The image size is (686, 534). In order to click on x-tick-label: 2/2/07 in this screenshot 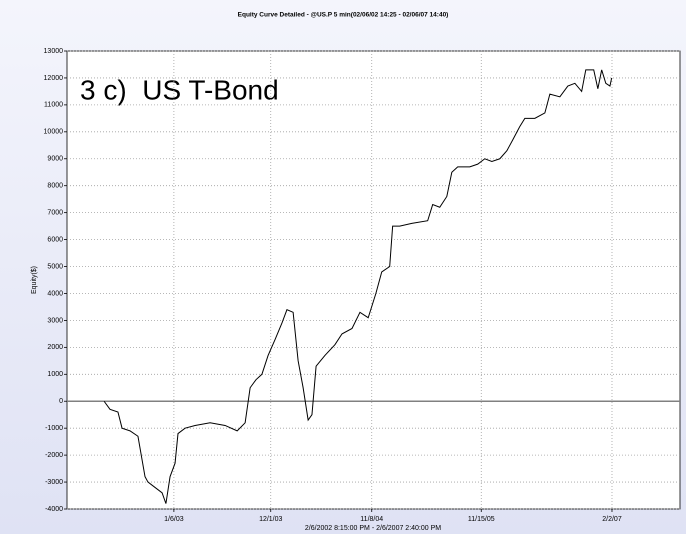, I will do `click(612, 519)`.